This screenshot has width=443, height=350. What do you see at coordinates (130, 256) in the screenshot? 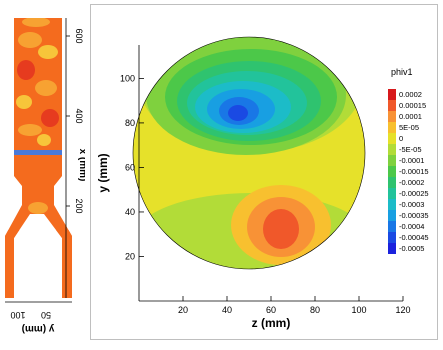
I see `y-tick-label: 20` at bounding box center [130, 256].